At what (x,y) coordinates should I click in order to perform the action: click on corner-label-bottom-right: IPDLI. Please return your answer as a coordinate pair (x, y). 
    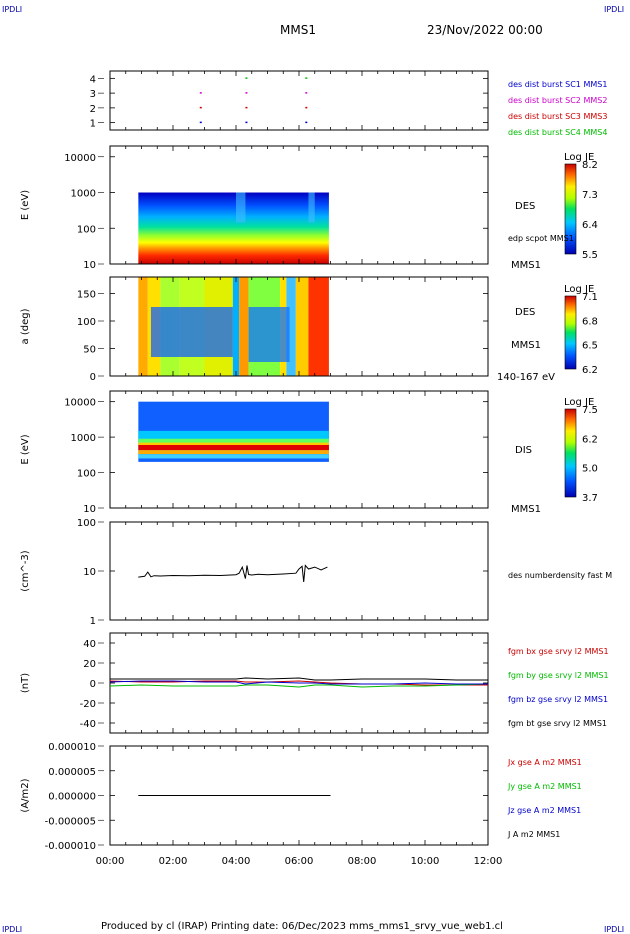
    Looking at the image, I should click on (614, 929).